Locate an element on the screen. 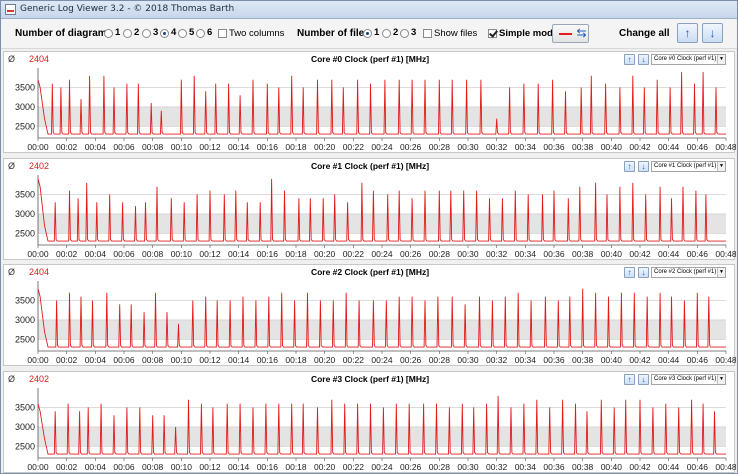  sensor-select: Core #0 Clock (perf #1) [M ▼ is located at coordinates (688, 59).